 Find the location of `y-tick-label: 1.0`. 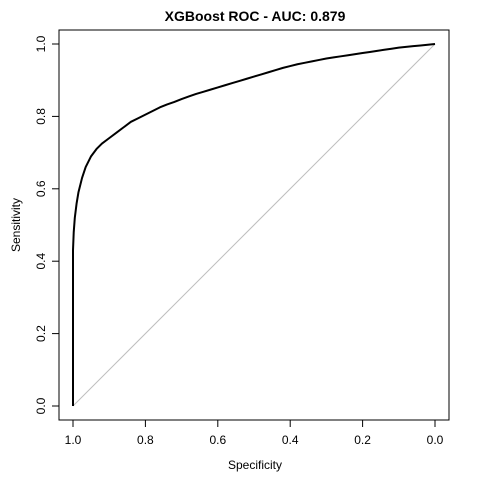

y-tick-label: 1.0 is located at coordinates (41, 43).